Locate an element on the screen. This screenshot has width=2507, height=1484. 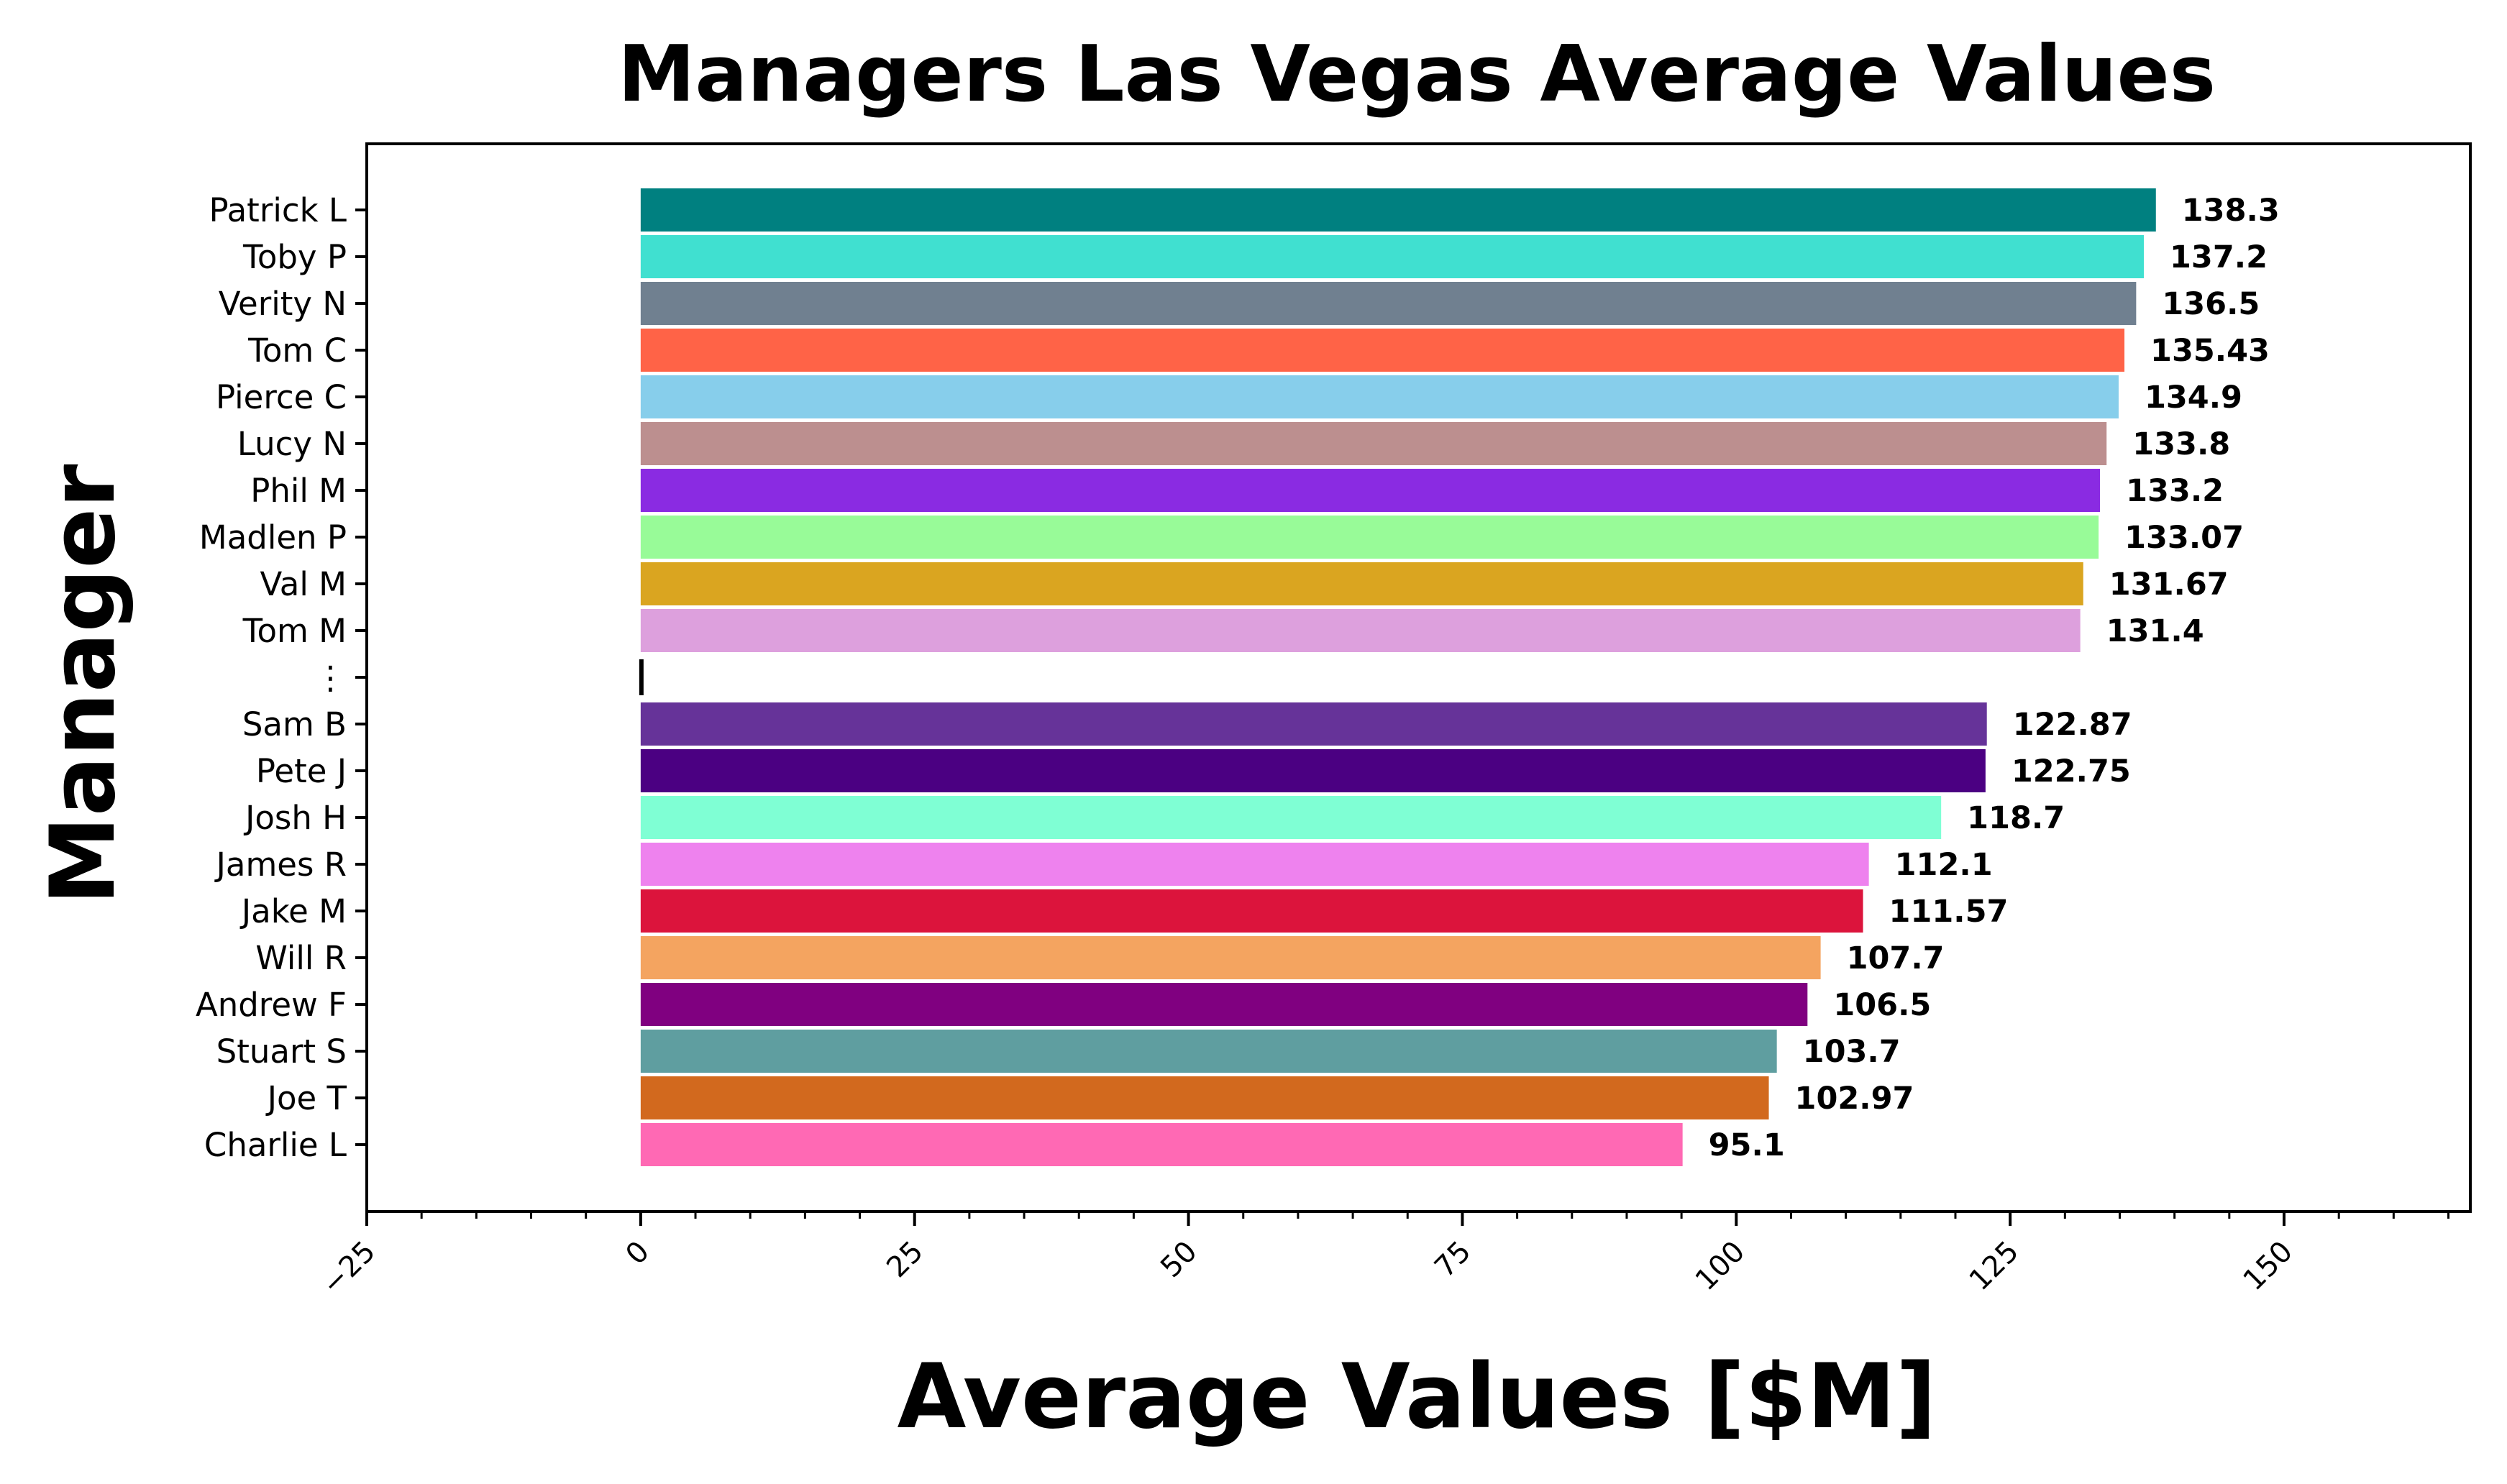
y-tick-label: Stuart S is located at coordinates (281, 1051).